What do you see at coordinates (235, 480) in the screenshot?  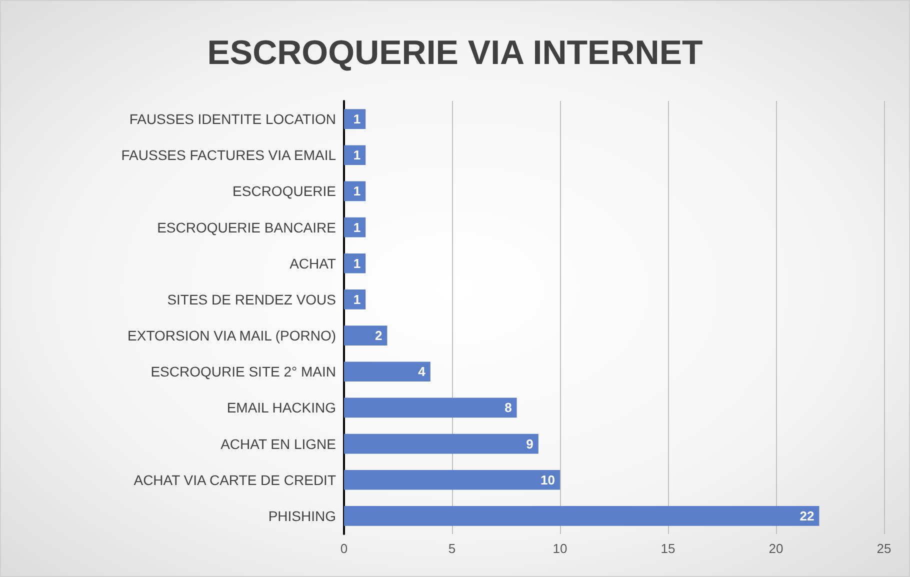 I see `y-tick-label: ACHAT VIA CARTE DE CREDIT` at bounding box center [235, 480].